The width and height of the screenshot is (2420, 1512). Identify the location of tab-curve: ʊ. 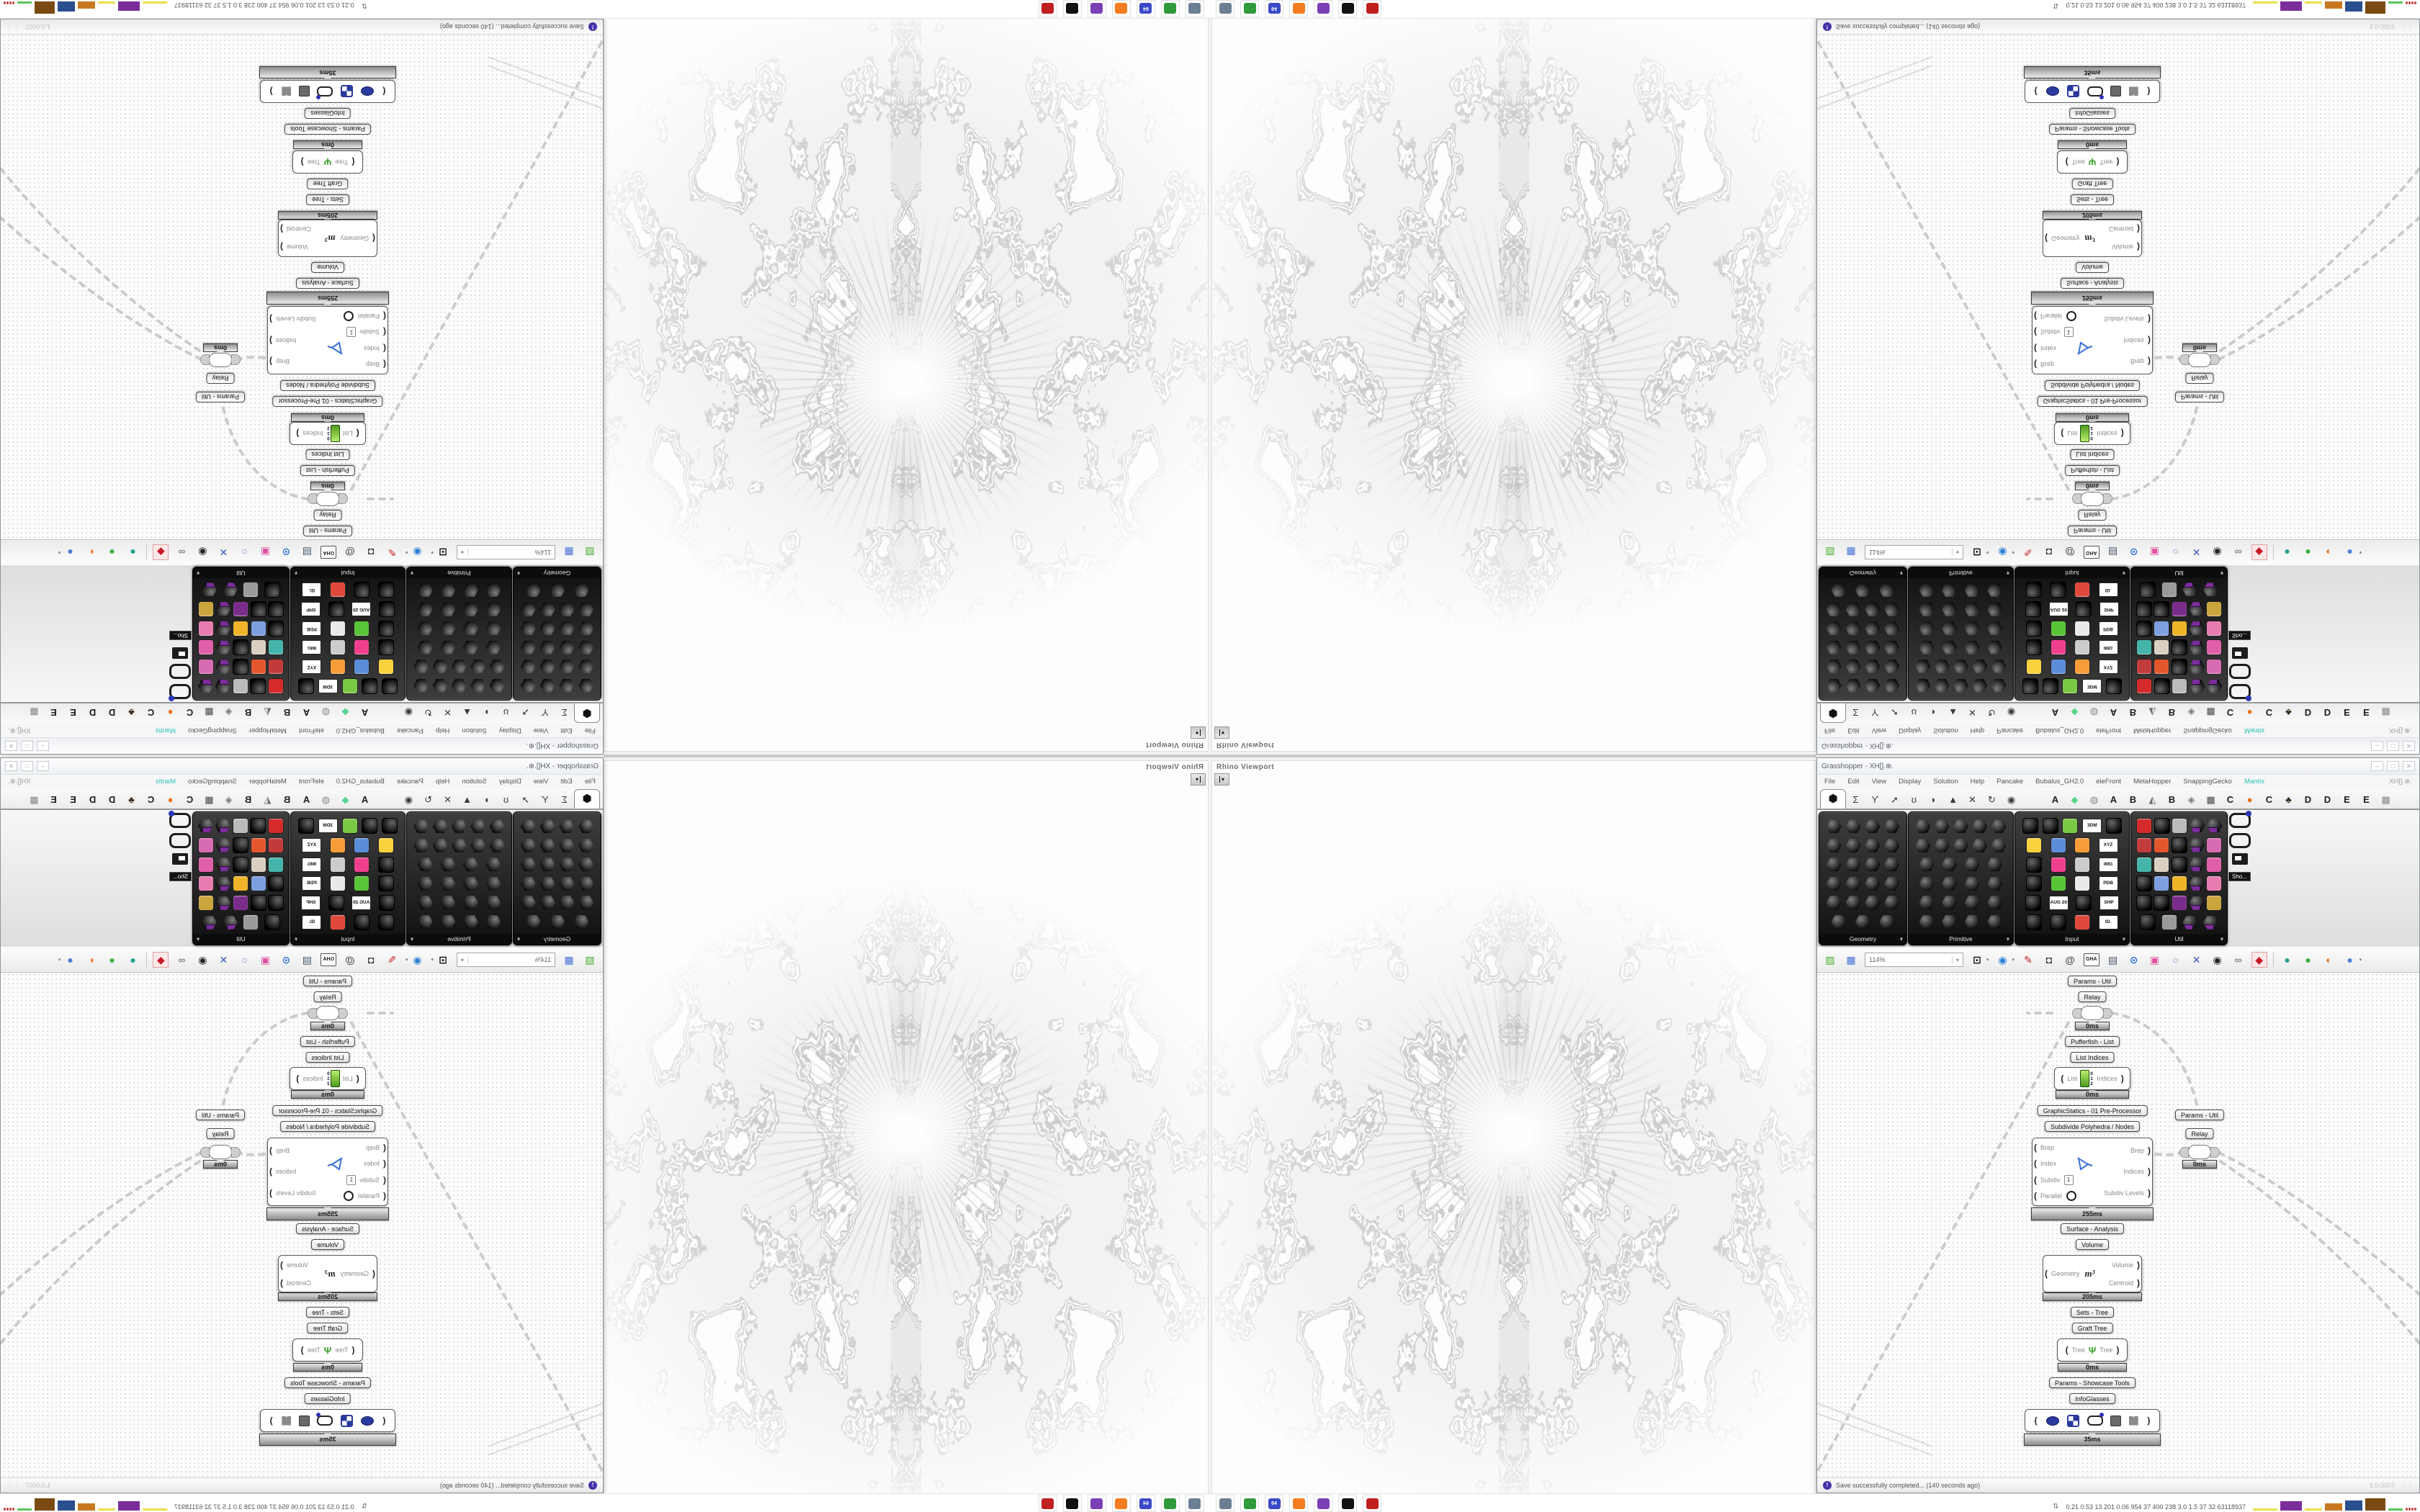
(506, 712).